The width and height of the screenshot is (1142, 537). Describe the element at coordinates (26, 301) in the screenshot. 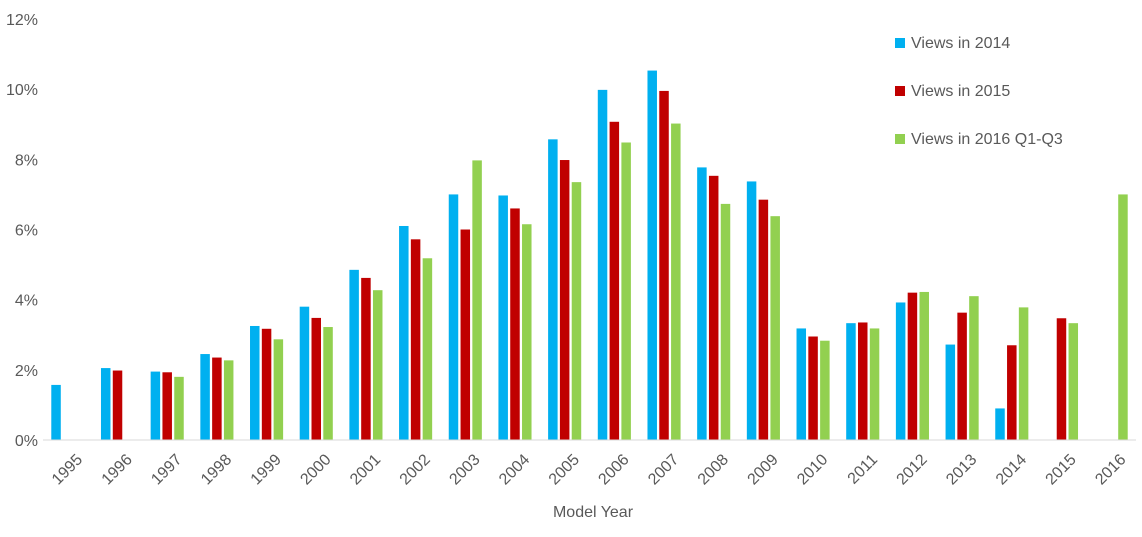

I see `y-tick-label: 4%` at that location.